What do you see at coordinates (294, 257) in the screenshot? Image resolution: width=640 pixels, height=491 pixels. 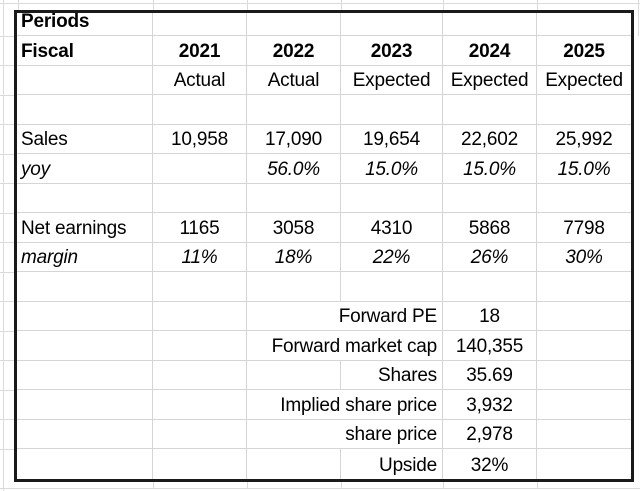 I see `margin-value-cell: 18%` at bounding box center [294, 257].